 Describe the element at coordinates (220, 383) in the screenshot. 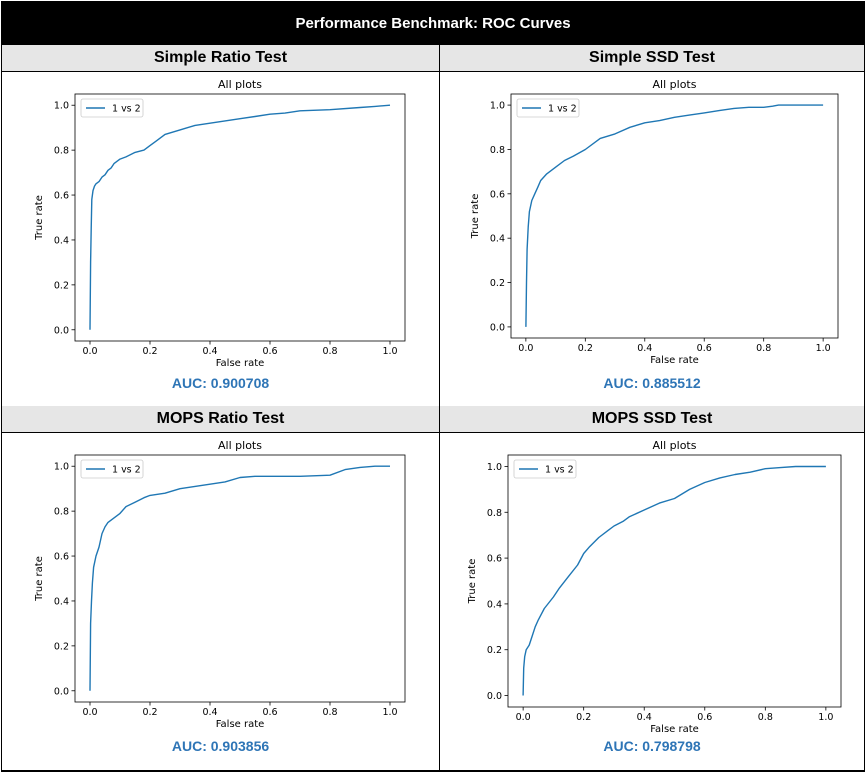

I see `auc-value: AUC: 0.900708` at that location.